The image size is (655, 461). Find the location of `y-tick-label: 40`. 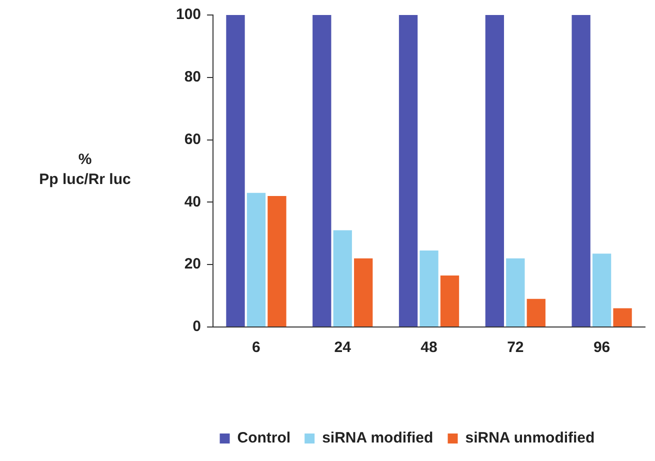

y-tick-label: 40 is located at coordinates (193, 201).